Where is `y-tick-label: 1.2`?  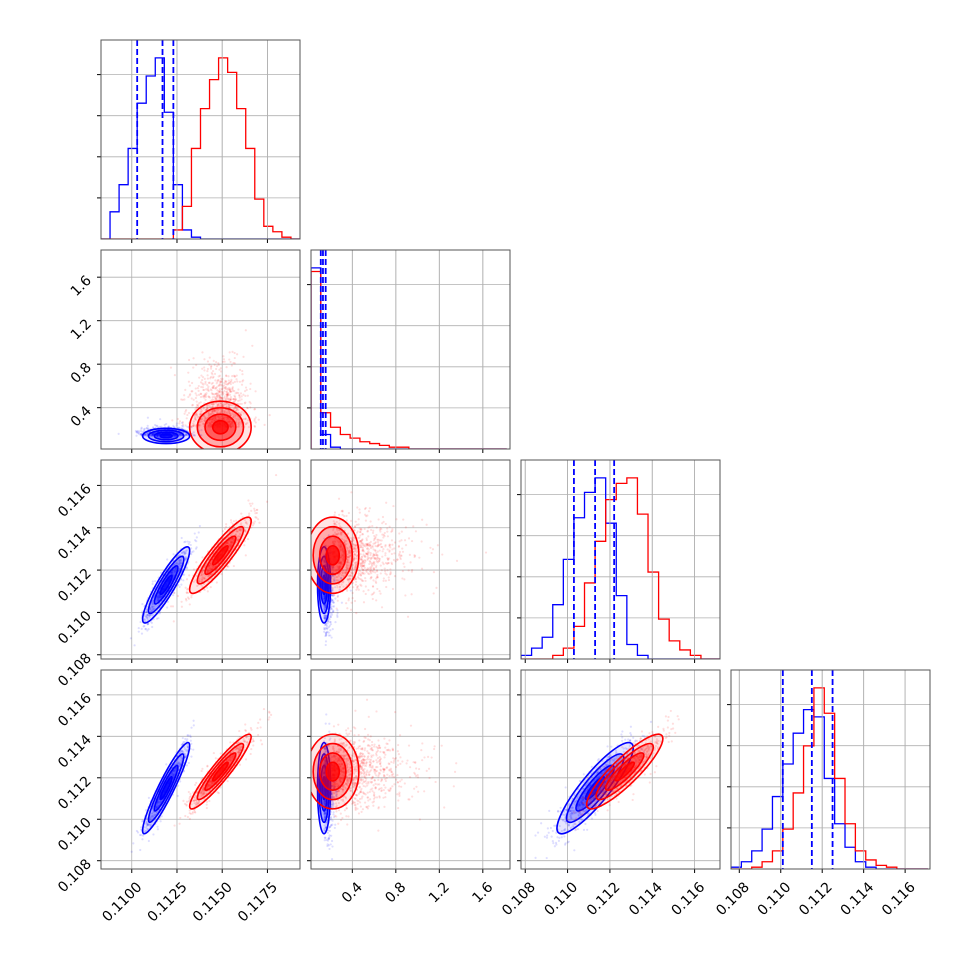 y-tick-label: 1.2 is located at coordinates (81, 329).